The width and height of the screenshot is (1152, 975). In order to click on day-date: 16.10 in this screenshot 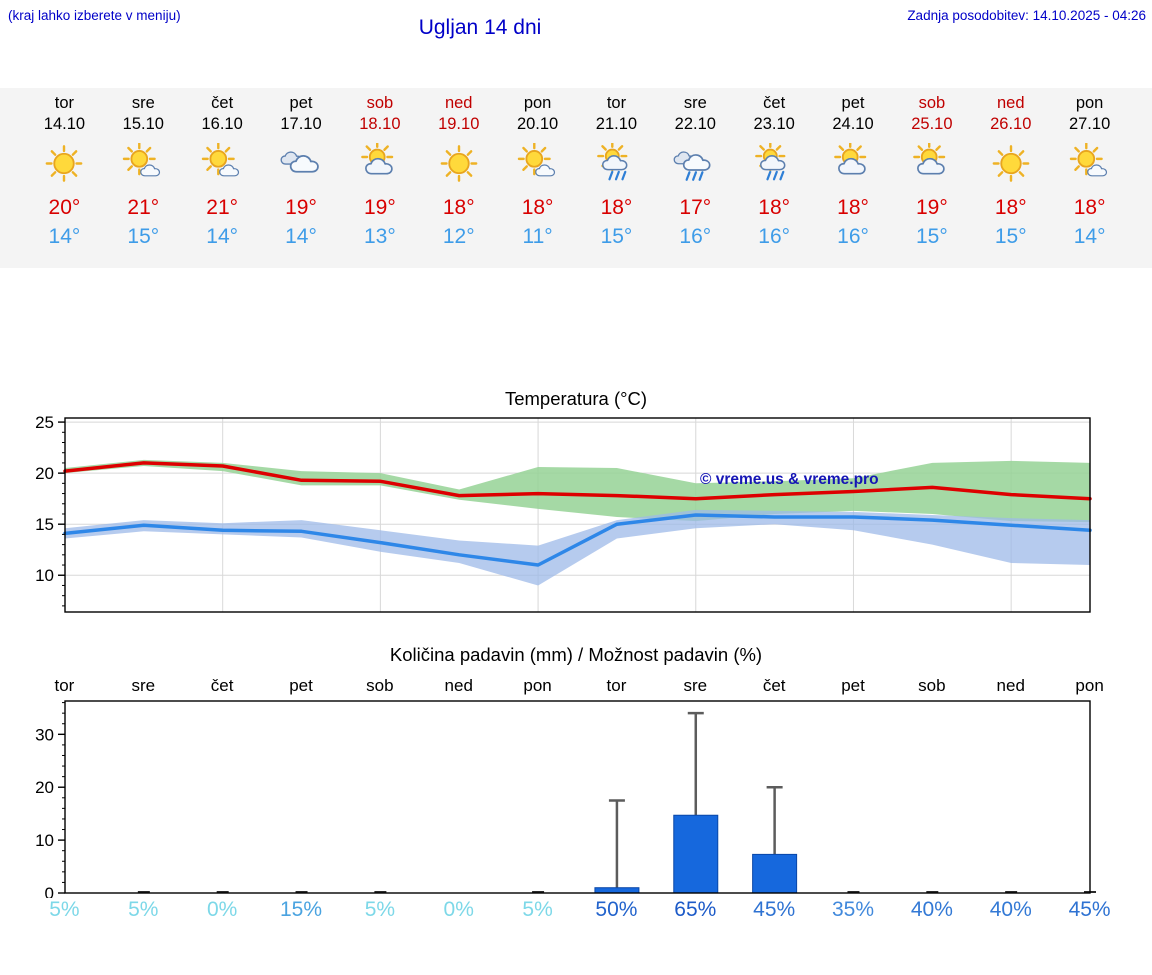, I will do `click(222, 124)`.